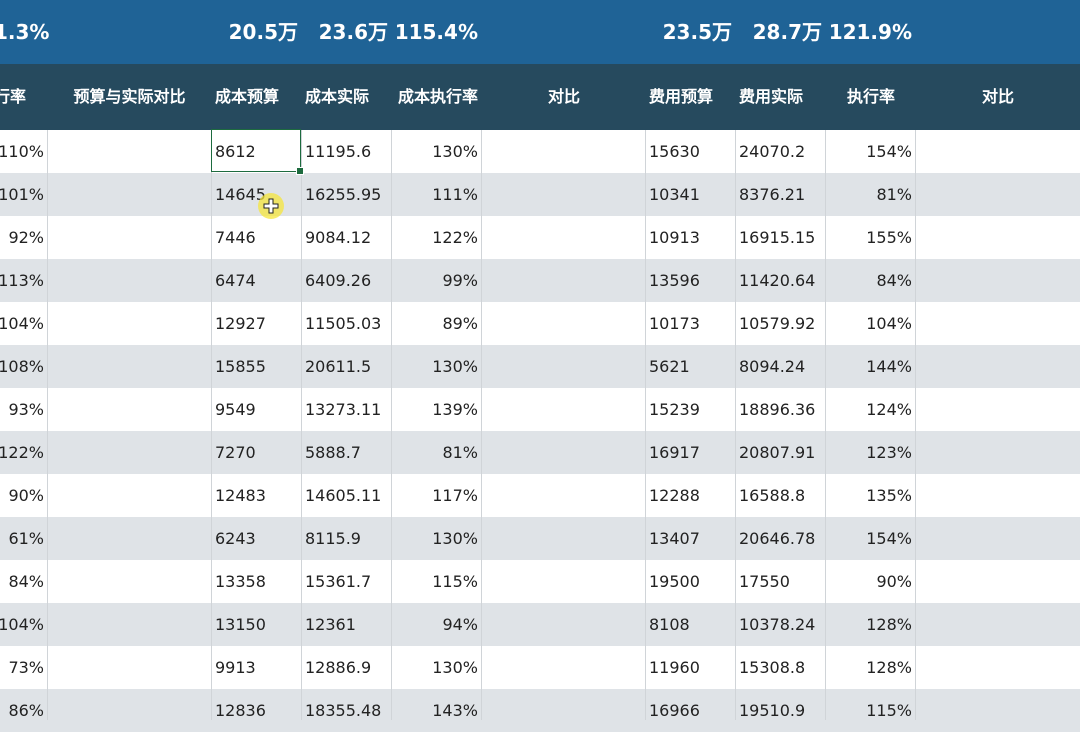  Describe the element at coordinates (674, 538) in the screenshot. I see `cell-fee-budget: 13407` at that location.